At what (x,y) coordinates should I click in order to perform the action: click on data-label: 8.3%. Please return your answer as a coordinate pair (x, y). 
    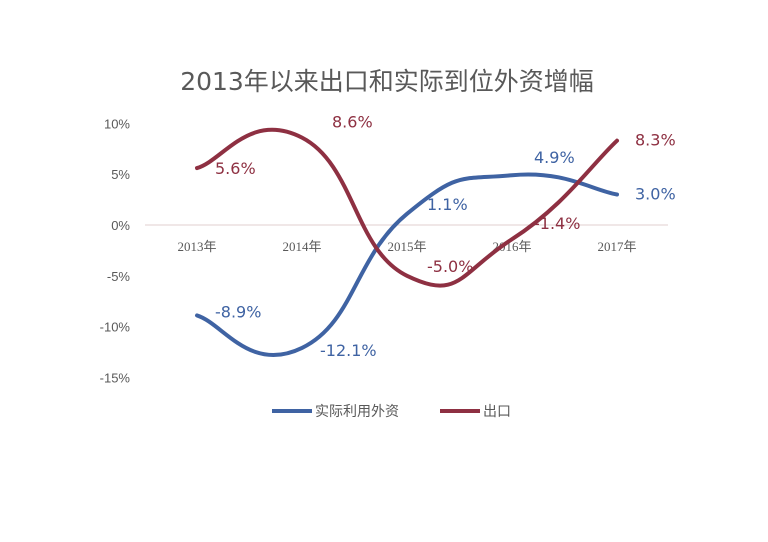
    Looking at the image, I should click on (655, 140).